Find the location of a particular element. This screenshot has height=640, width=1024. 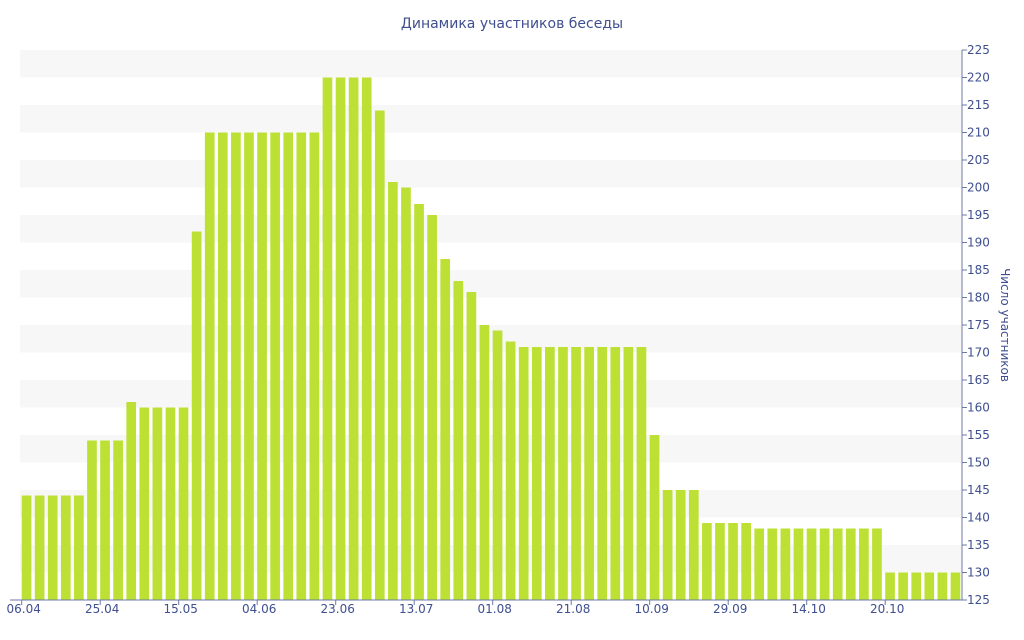

x-tick-label: 21.08 is located at coordinates (573, 609).